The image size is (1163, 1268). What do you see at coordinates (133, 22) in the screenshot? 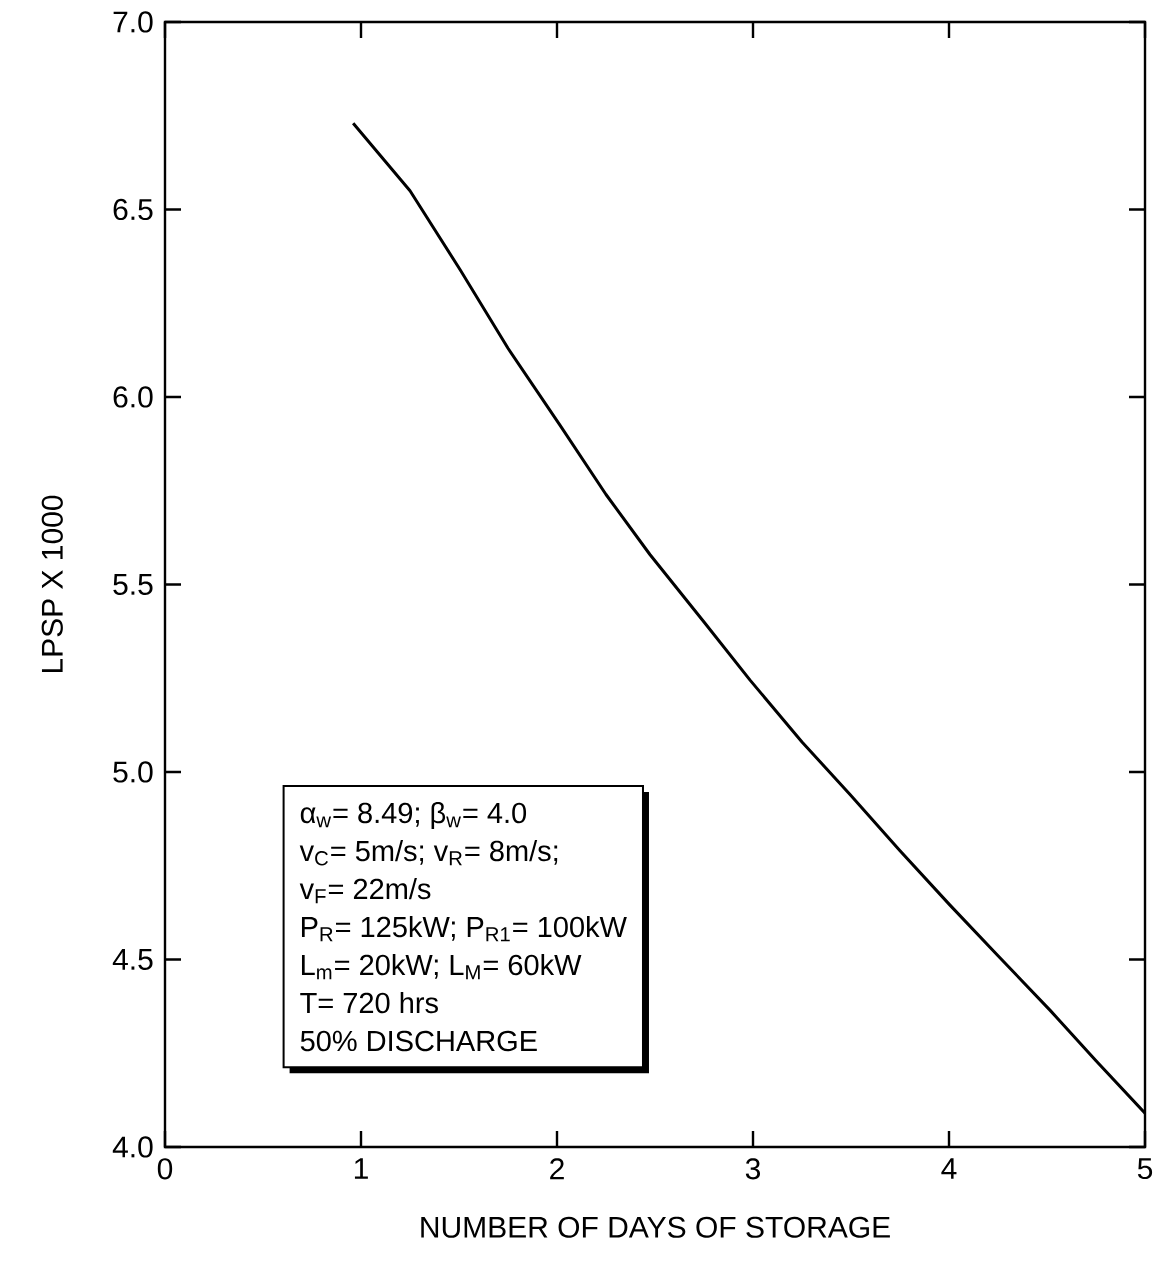
I see `y-tick-label: 7.0` at bounding box center [133, 22].